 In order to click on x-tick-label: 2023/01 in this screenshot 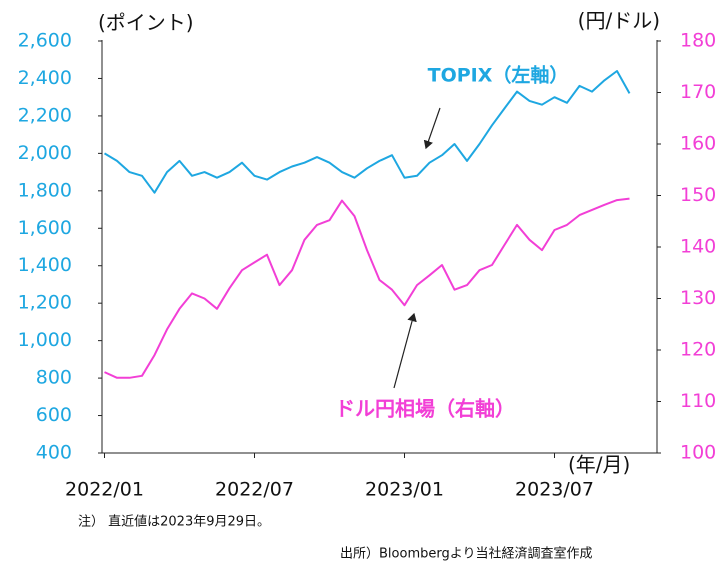, I will do `click(404, 490)`.